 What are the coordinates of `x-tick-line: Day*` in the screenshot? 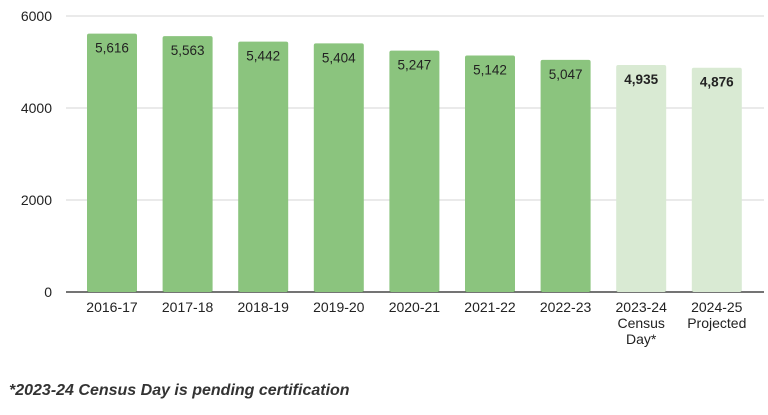 It's located at (641, 339).